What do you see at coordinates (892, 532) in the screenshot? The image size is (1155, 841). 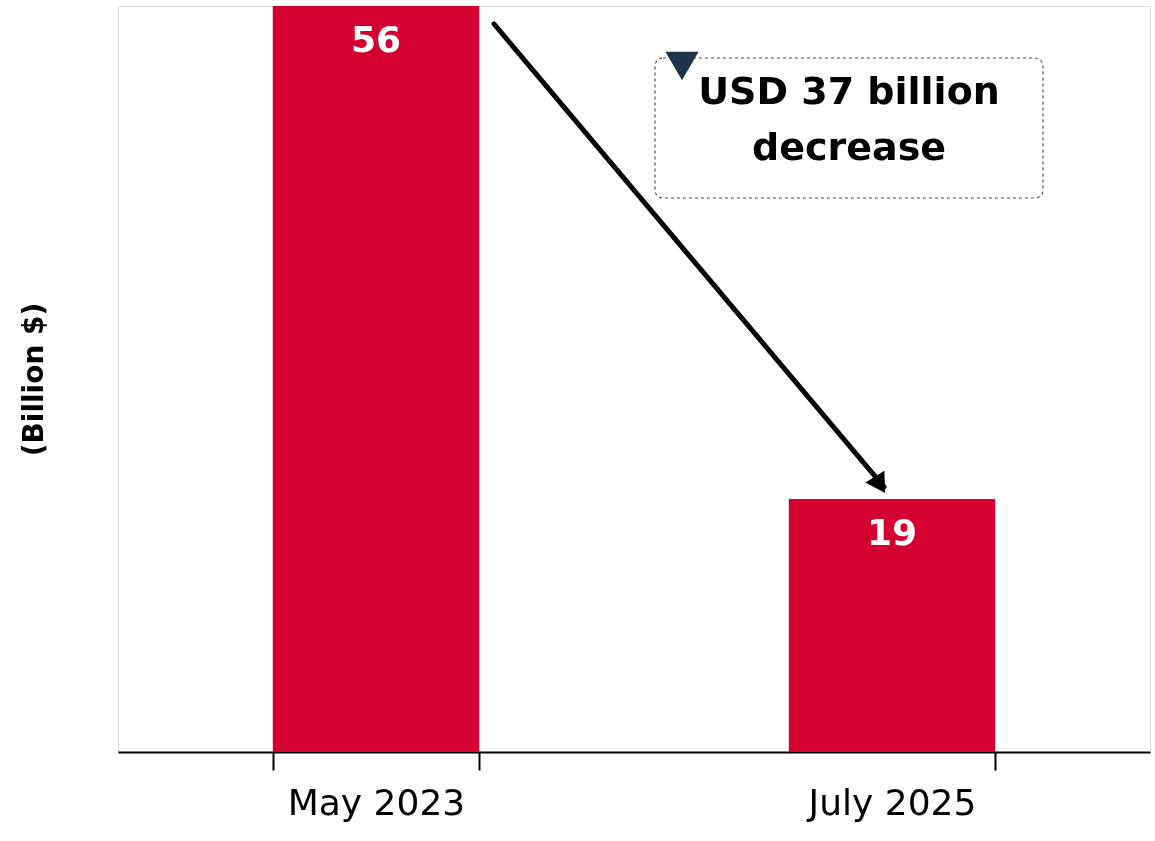 I see `data-label: 19` at bounding box center [892, 532].